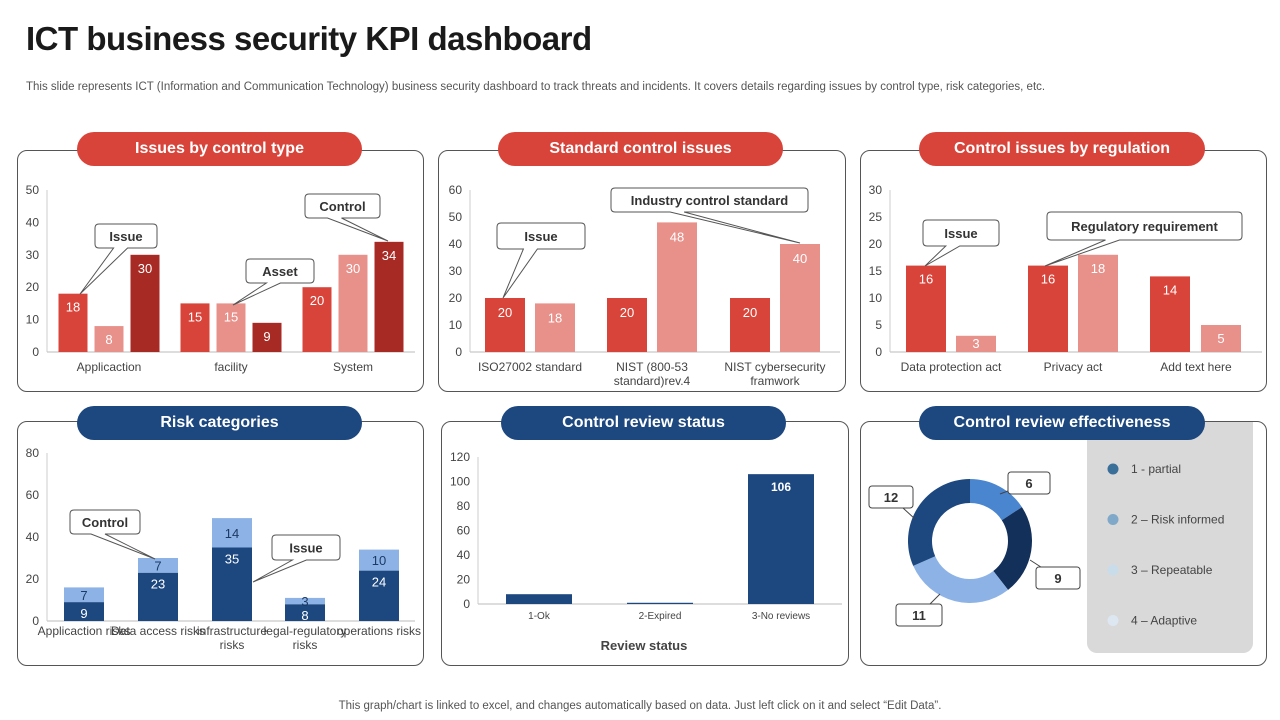 Image resolution: width=1280 pixels, height=720 pixels. What do you see at coordinates (1048, 279) in the screenshot?
I see `data-label: 16` at bounding box center [1048, 279].